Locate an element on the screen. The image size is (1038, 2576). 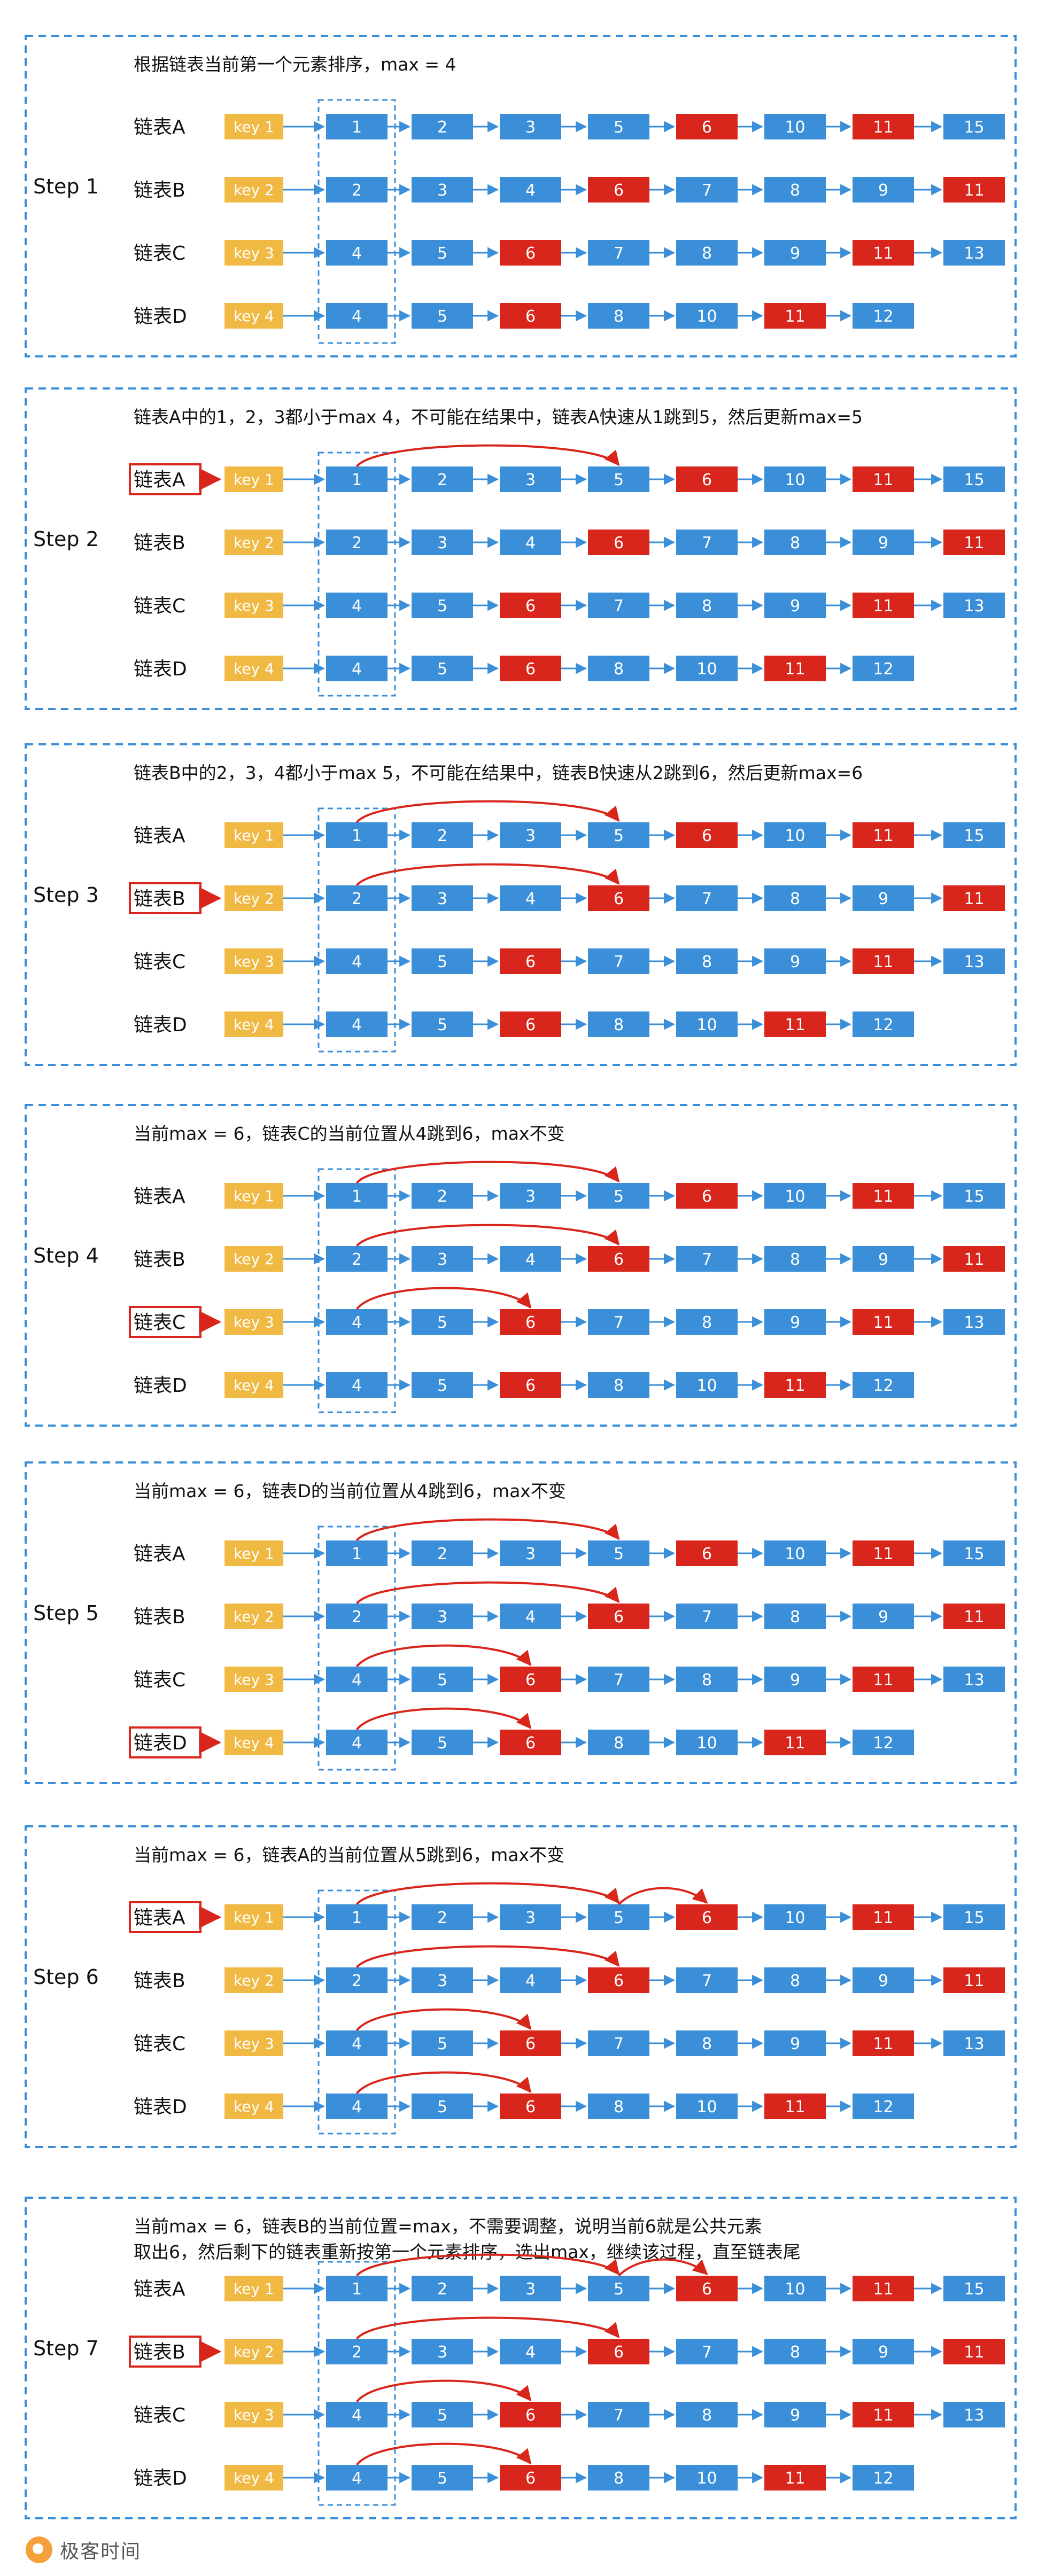
node-value: 12 is located at coordinates (883, 669).